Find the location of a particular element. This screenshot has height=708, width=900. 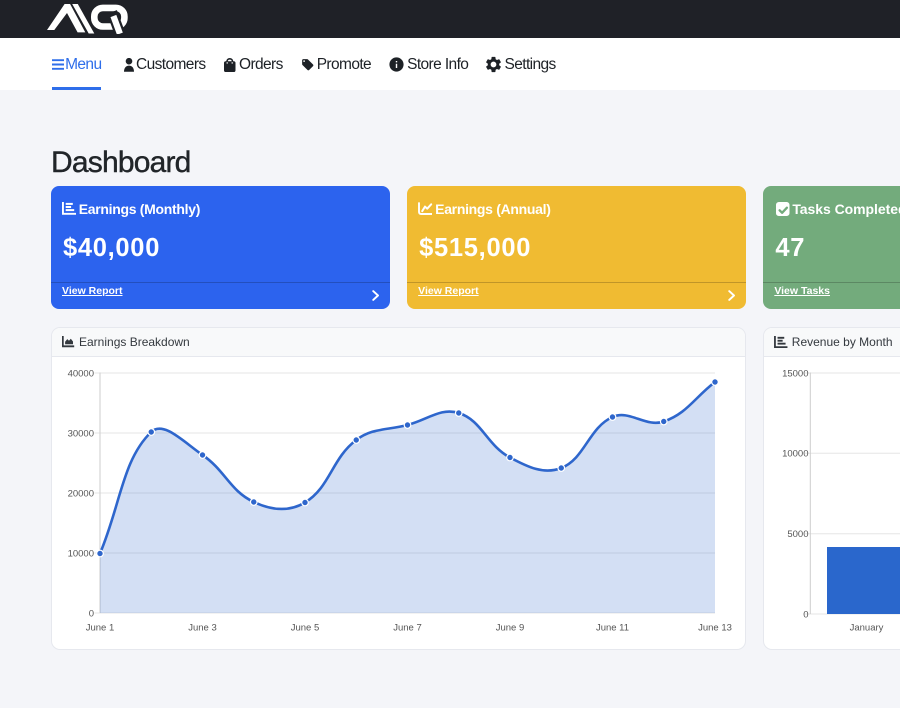

svg-text: 30000 is located at coordinates (81, 433).